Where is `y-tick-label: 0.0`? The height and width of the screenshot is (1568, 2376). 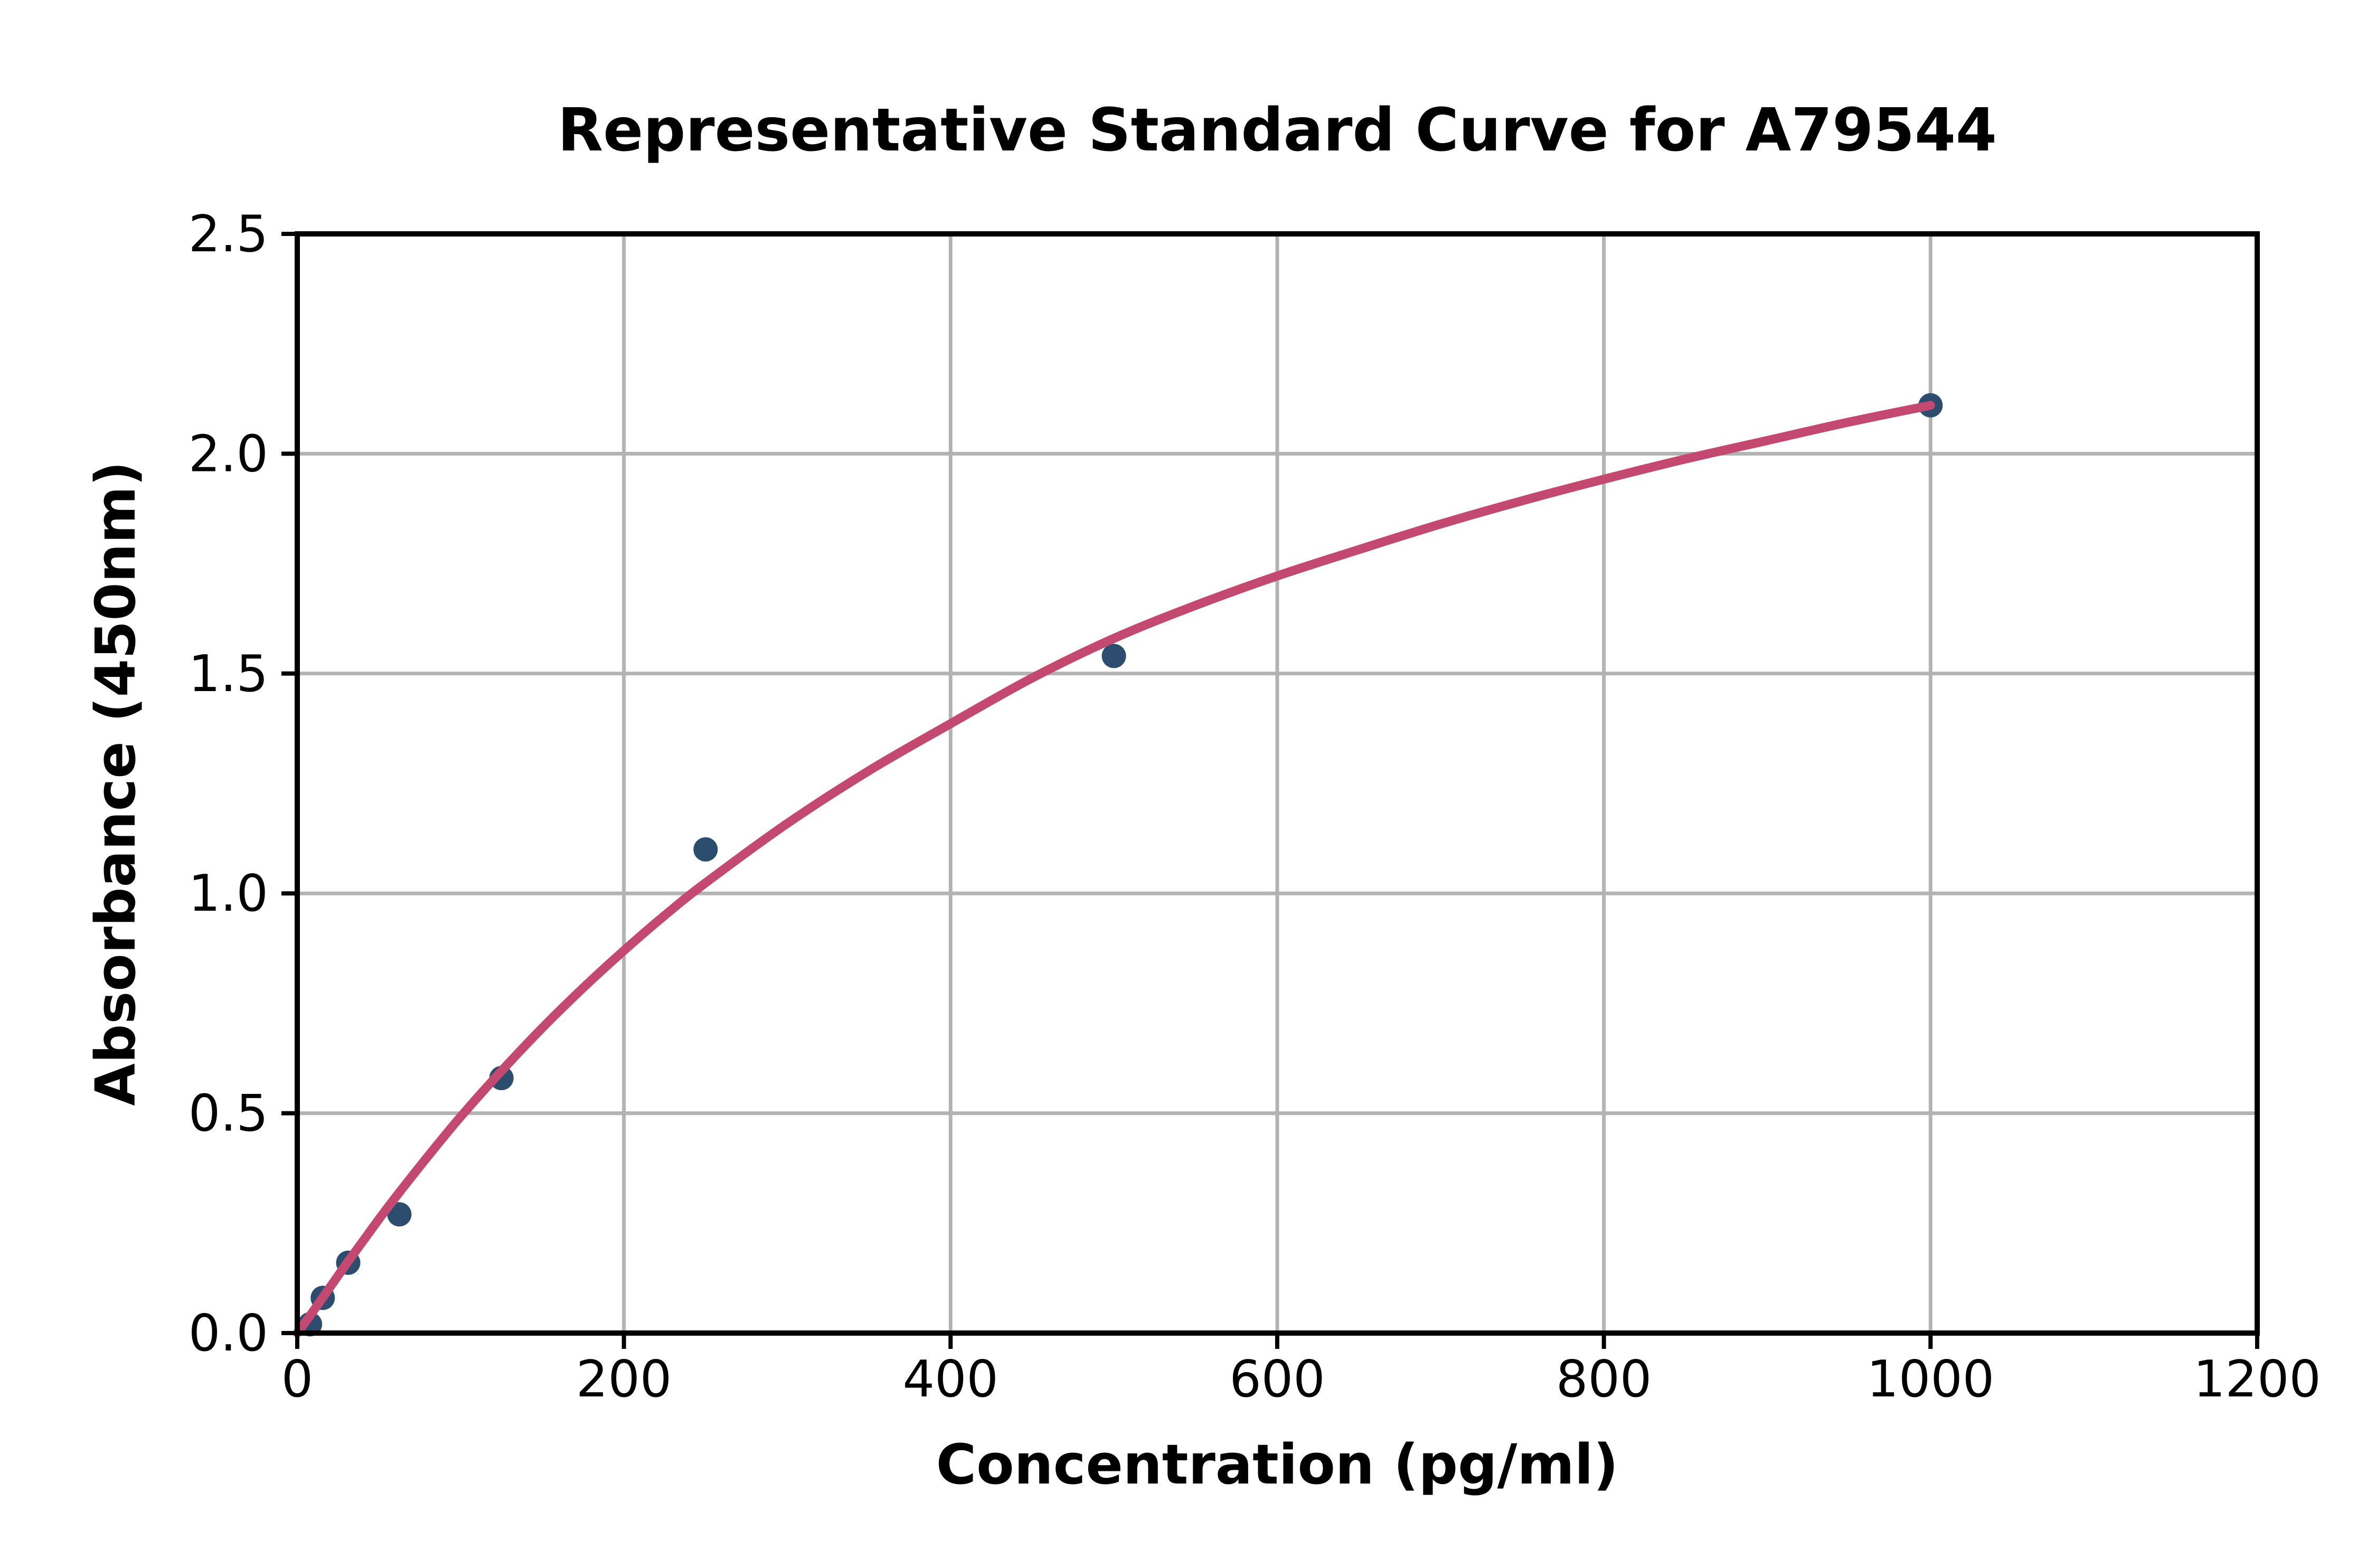 y-tick-label: 0.0 is located at coordinates (228, 1334).